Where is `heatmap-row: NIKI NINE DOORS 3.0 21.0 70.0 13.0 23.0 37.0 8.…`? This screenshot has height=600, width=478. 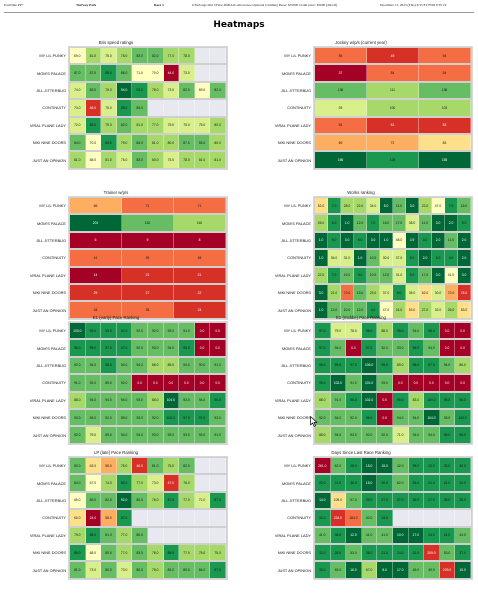 heatmap-row: NIKI NINE DOORS 3.0 21.0 70.0 13.0 23.0 37.0 8.… is located at coordinates (361, 293).